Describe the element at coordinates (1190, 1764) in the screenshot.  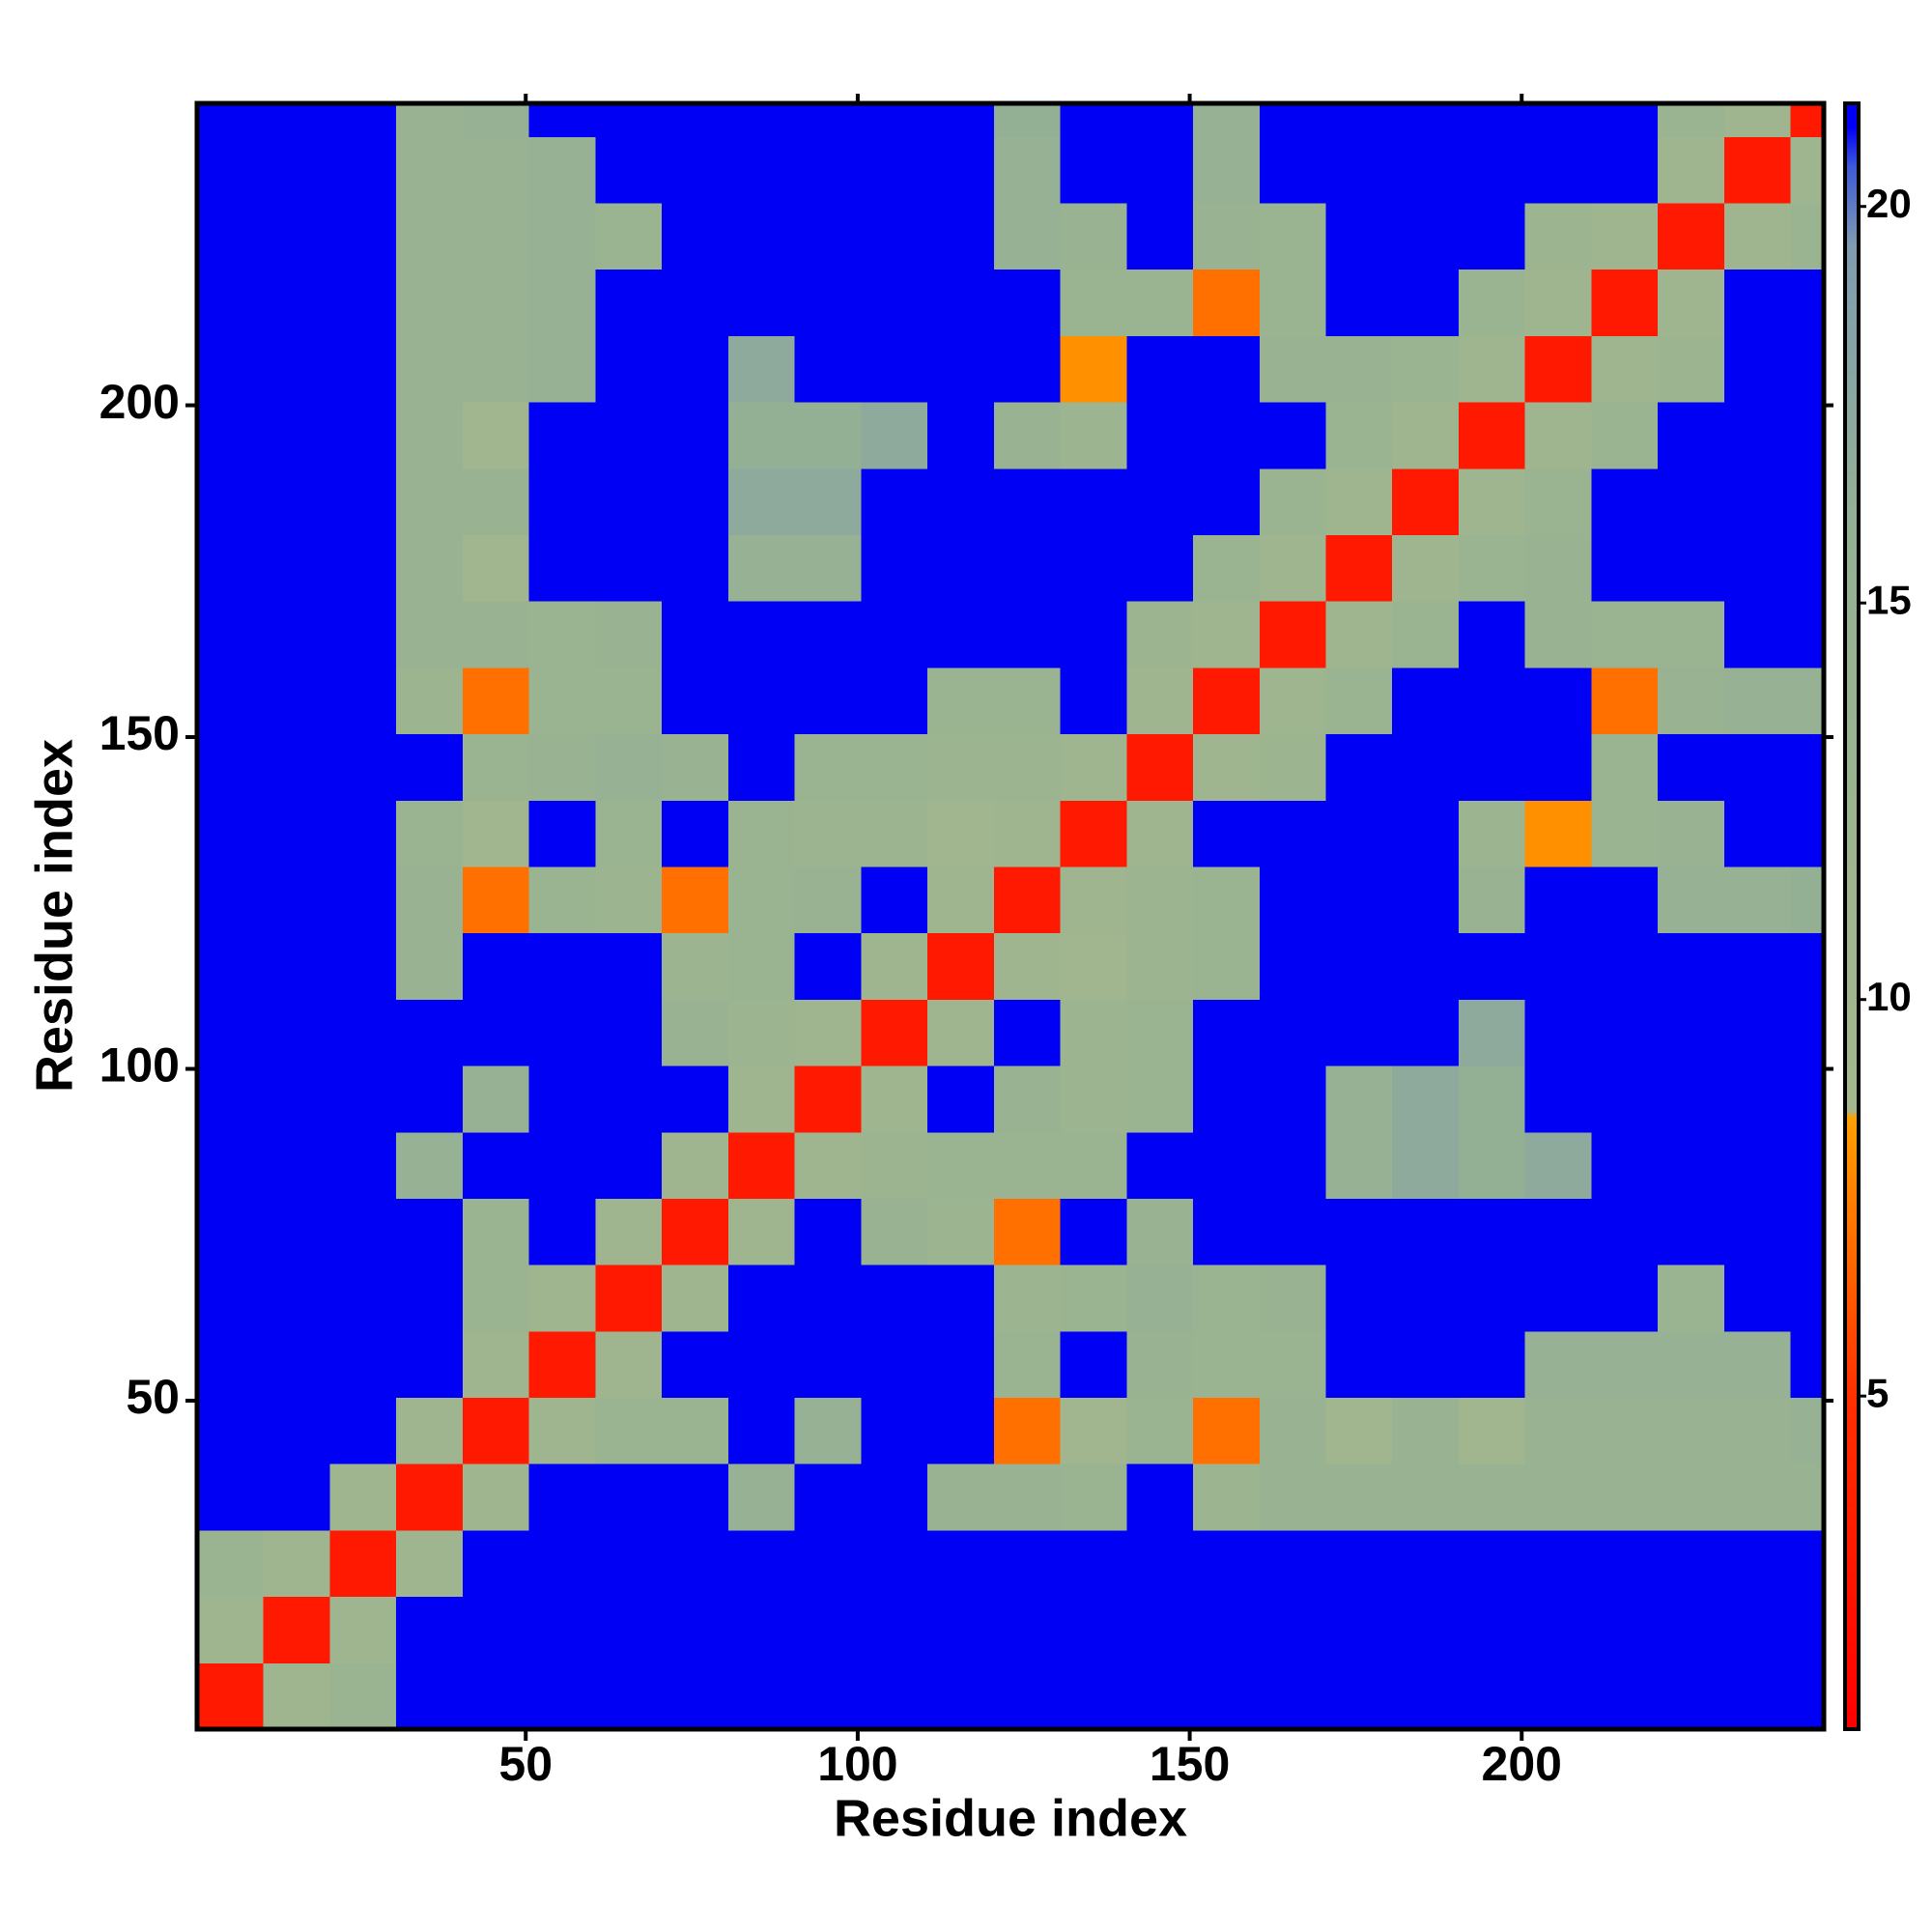
I see `x-tick-label: 150` at that location.